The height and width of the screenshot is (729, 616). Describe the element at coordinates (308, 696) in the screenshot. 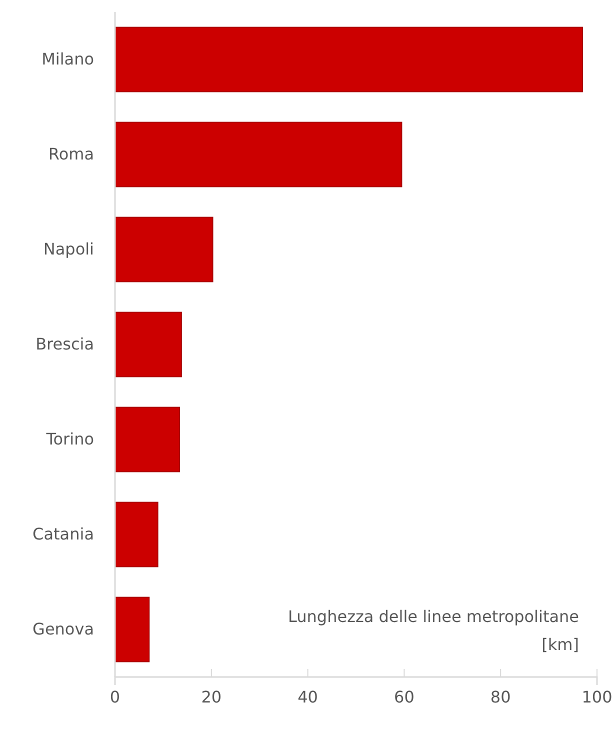

I see `x-tick-label: 40` at that location.